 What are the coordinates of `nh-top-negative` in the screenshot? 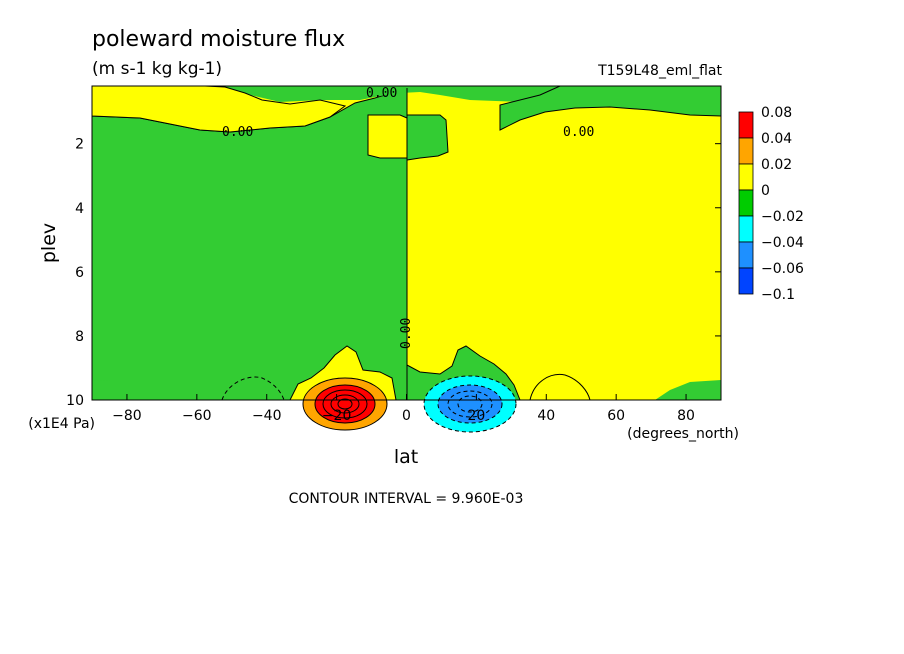 It's located at (427, 137).